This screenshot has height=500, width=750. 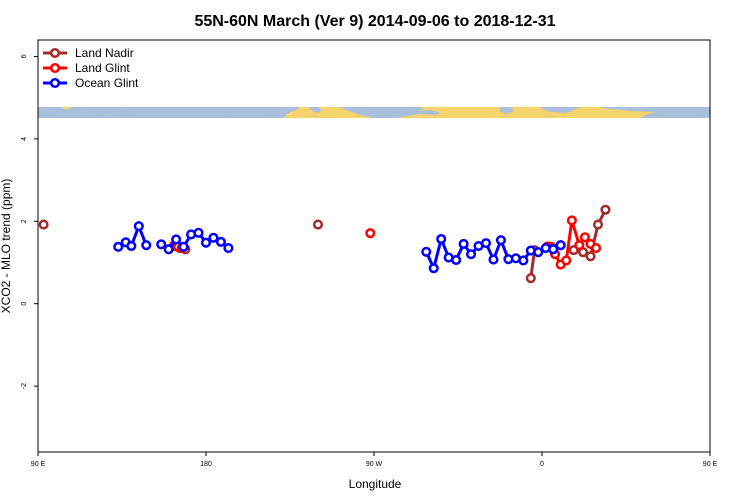 I want to click on series-ocean-glint, so click(x=431, y=247).